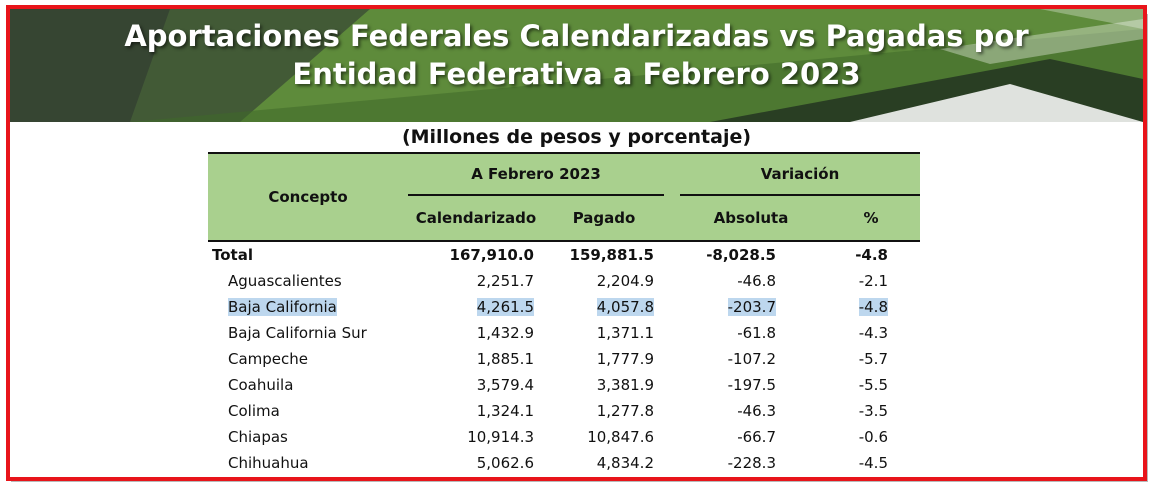 Image resolution: width=1157 pixels, height=488 pixels. Describe the element at coordinates (564, 254) in the screenshot. I see `total-row: Total 167,910.0 159,881.5 -8,028.5 -4.8` at that location.